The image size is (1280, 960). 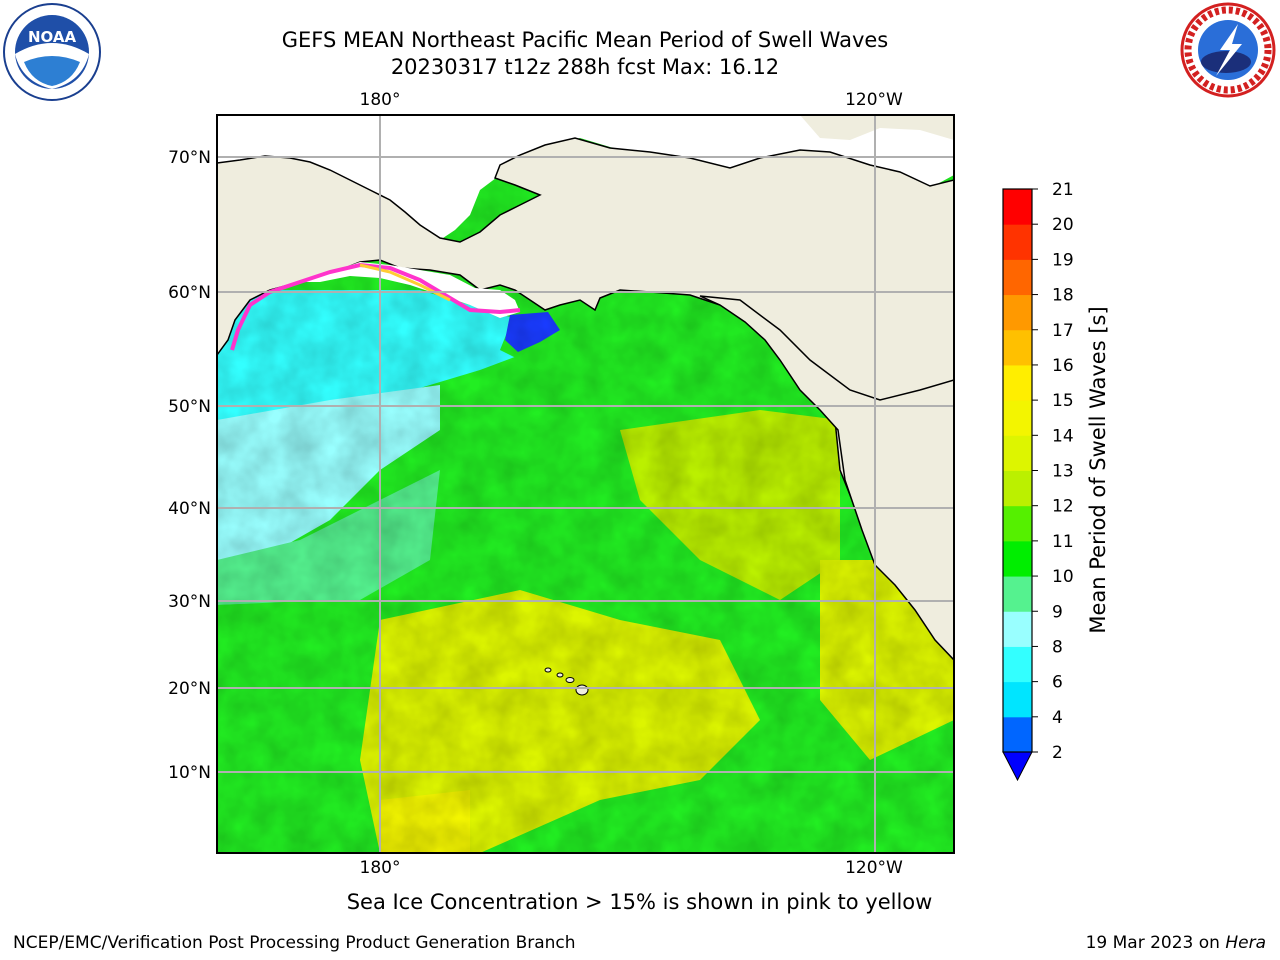 I want to click on footer-date-text: 19 Mar 2023 on, so click(x=1155, y=943).